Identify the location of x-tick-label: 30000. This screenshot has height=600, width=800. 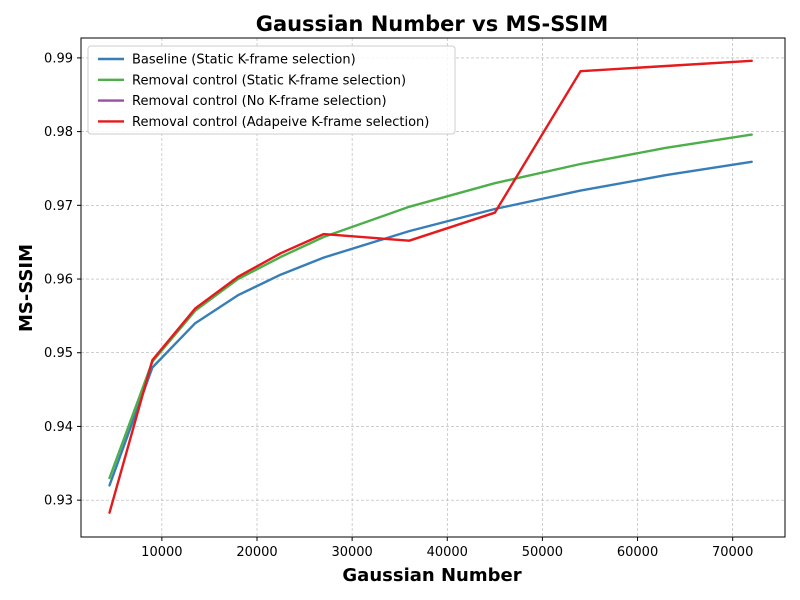
(351, 552).